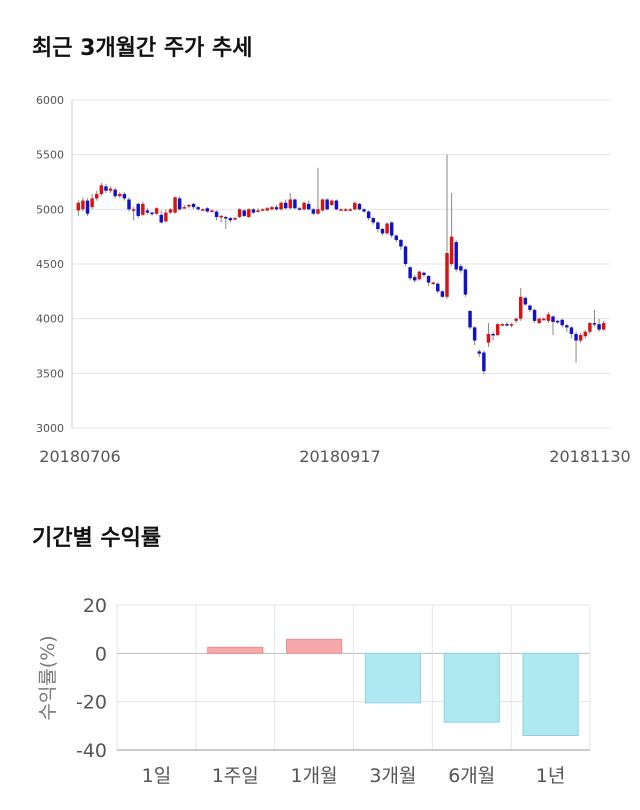  Describe the element at coordinates (50, 428) in the screenshot. I see `y-tick-label: 3000` at that location.